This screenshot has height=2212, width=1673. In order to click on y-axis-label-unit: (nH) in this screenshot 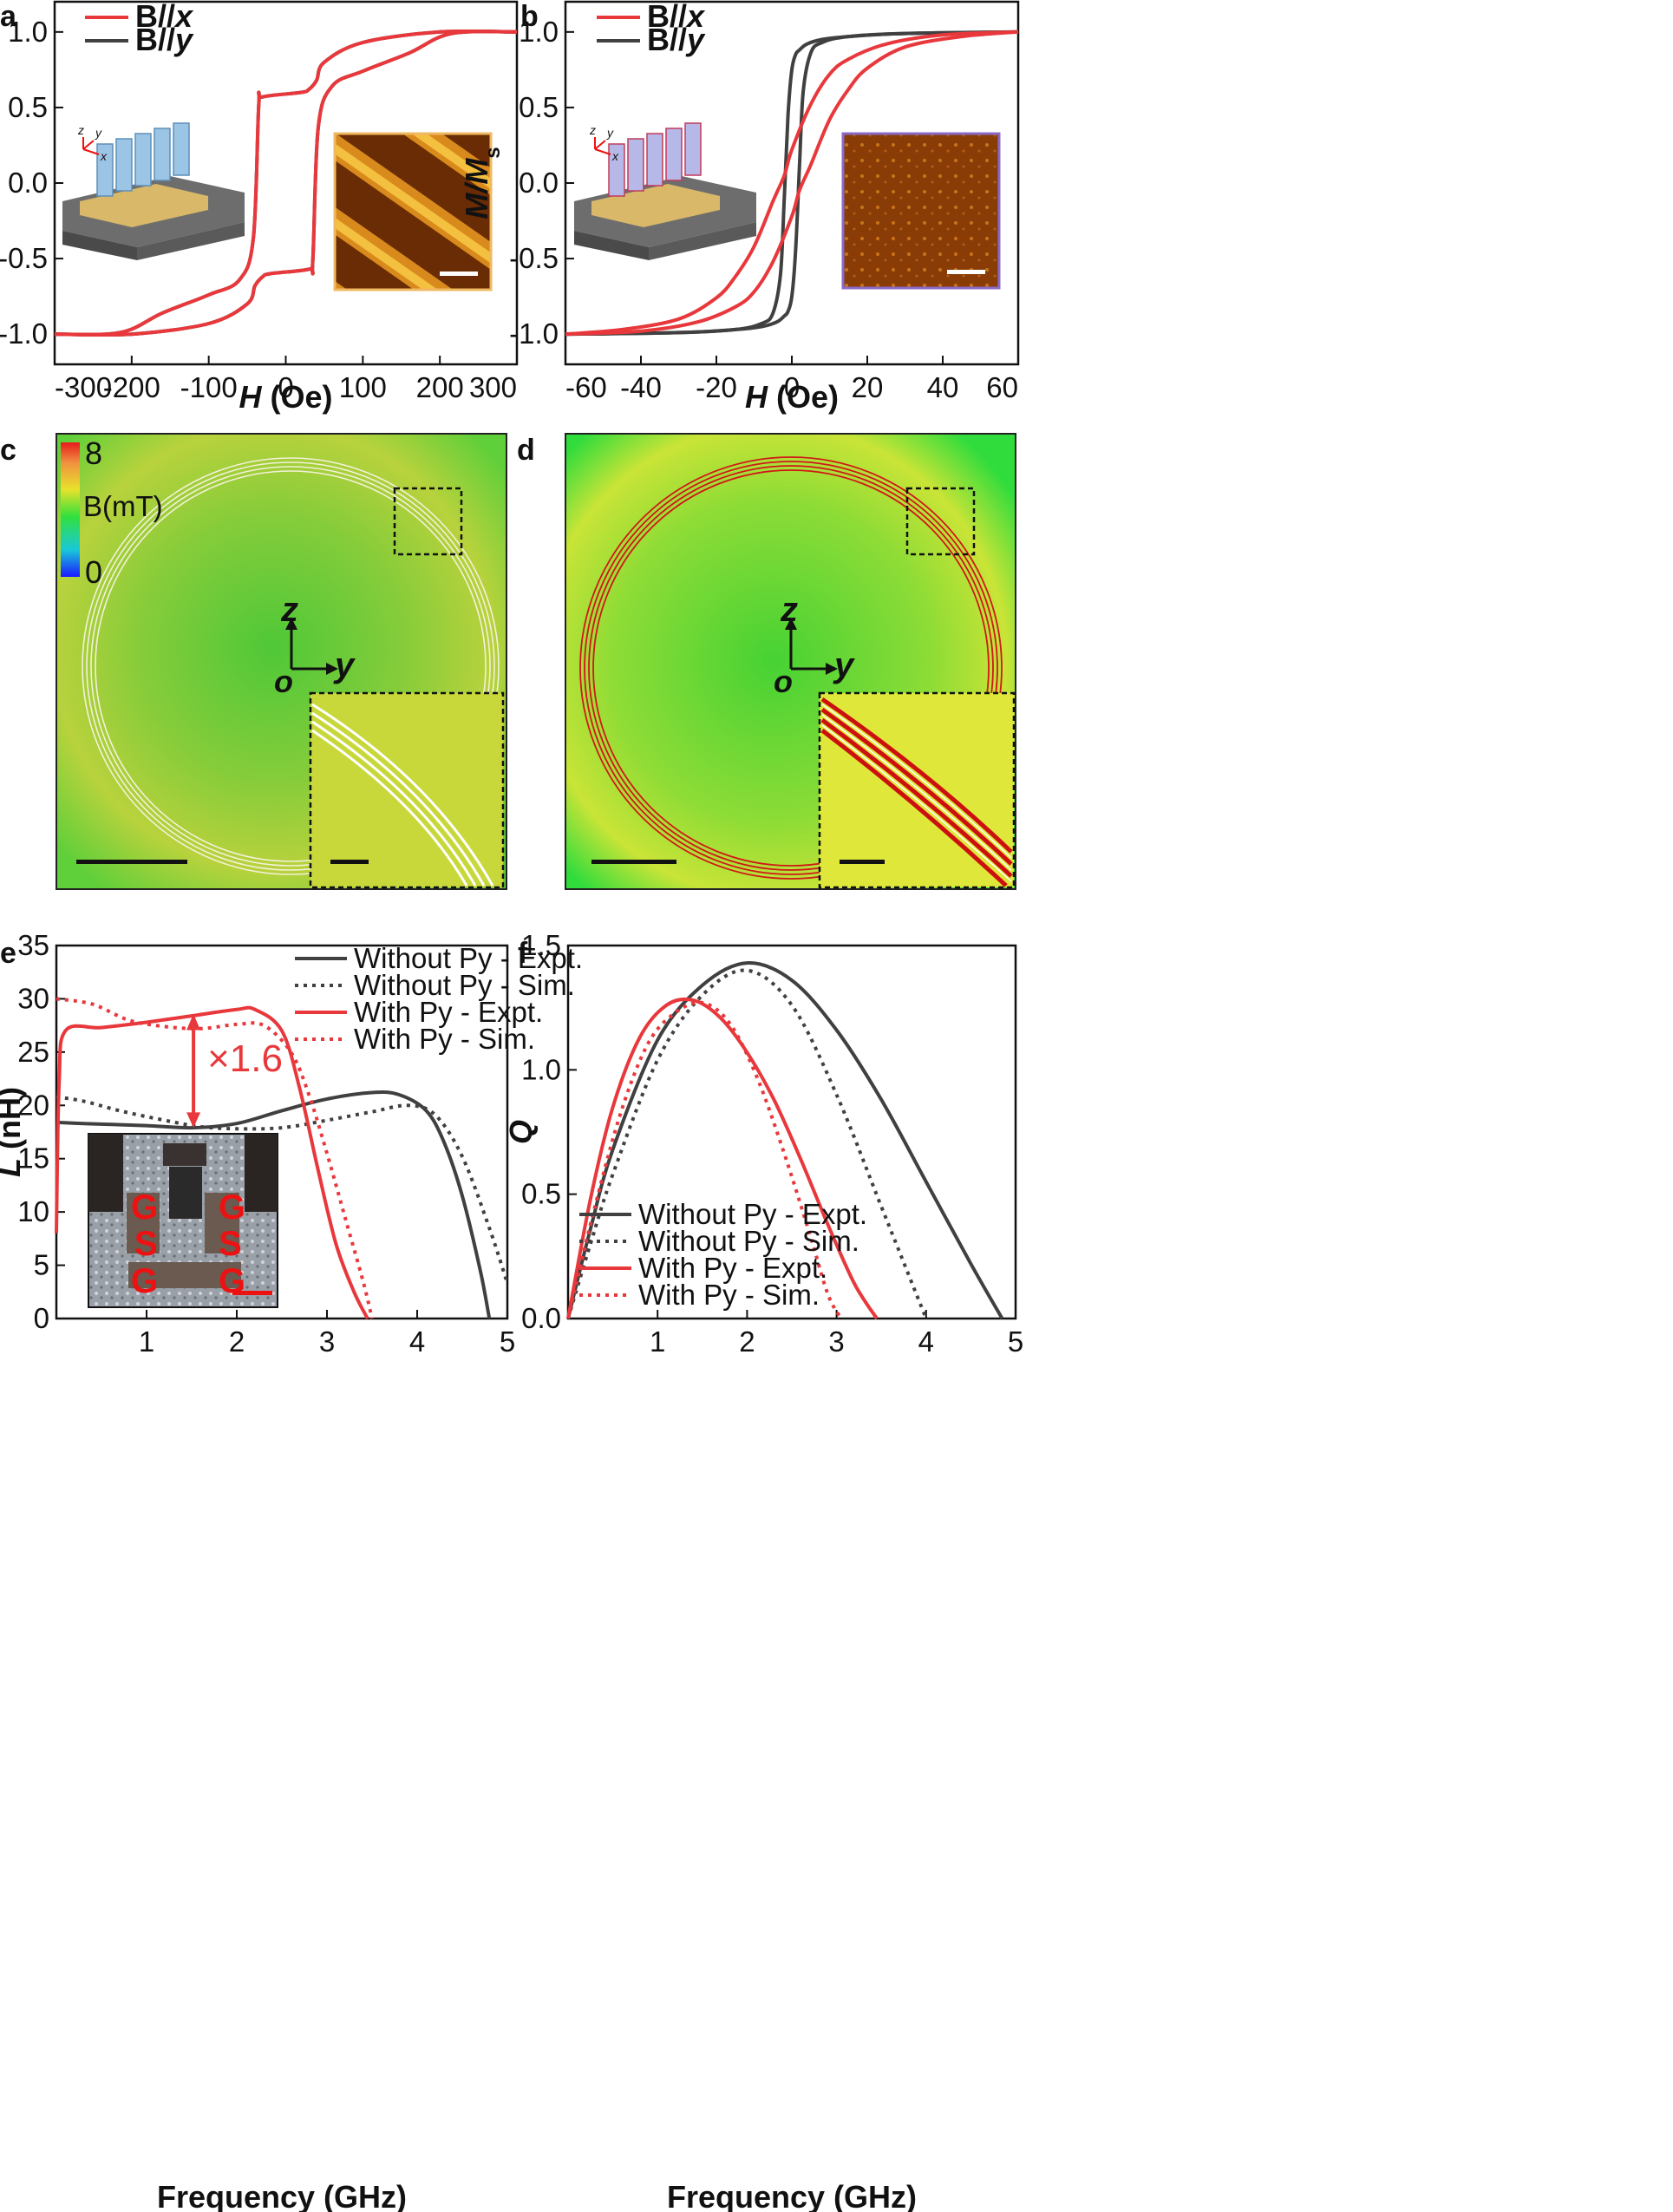, I will do `click(13, 1122)`.